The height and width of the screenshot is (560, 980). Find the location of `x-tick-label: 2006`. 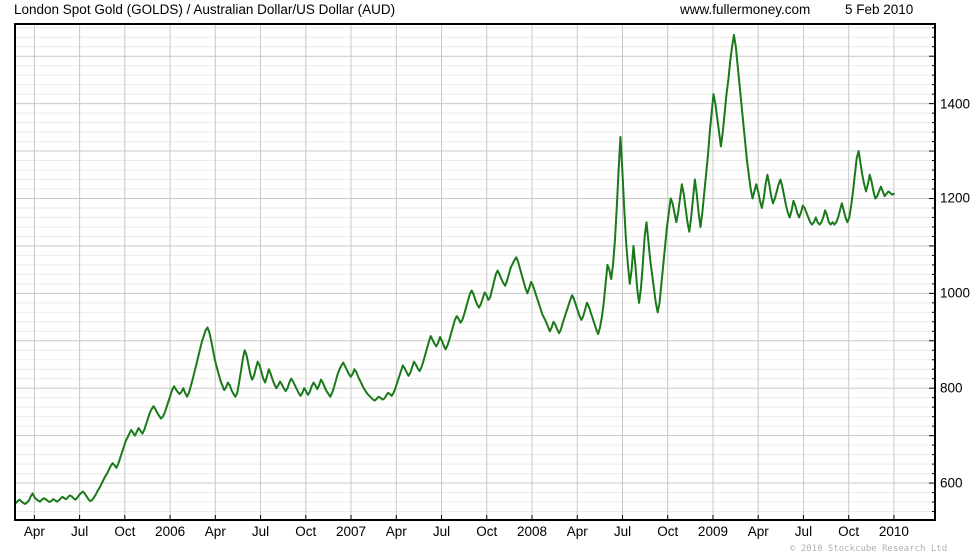

x-tick-label: 2006 is located at coordinates (170, 531).